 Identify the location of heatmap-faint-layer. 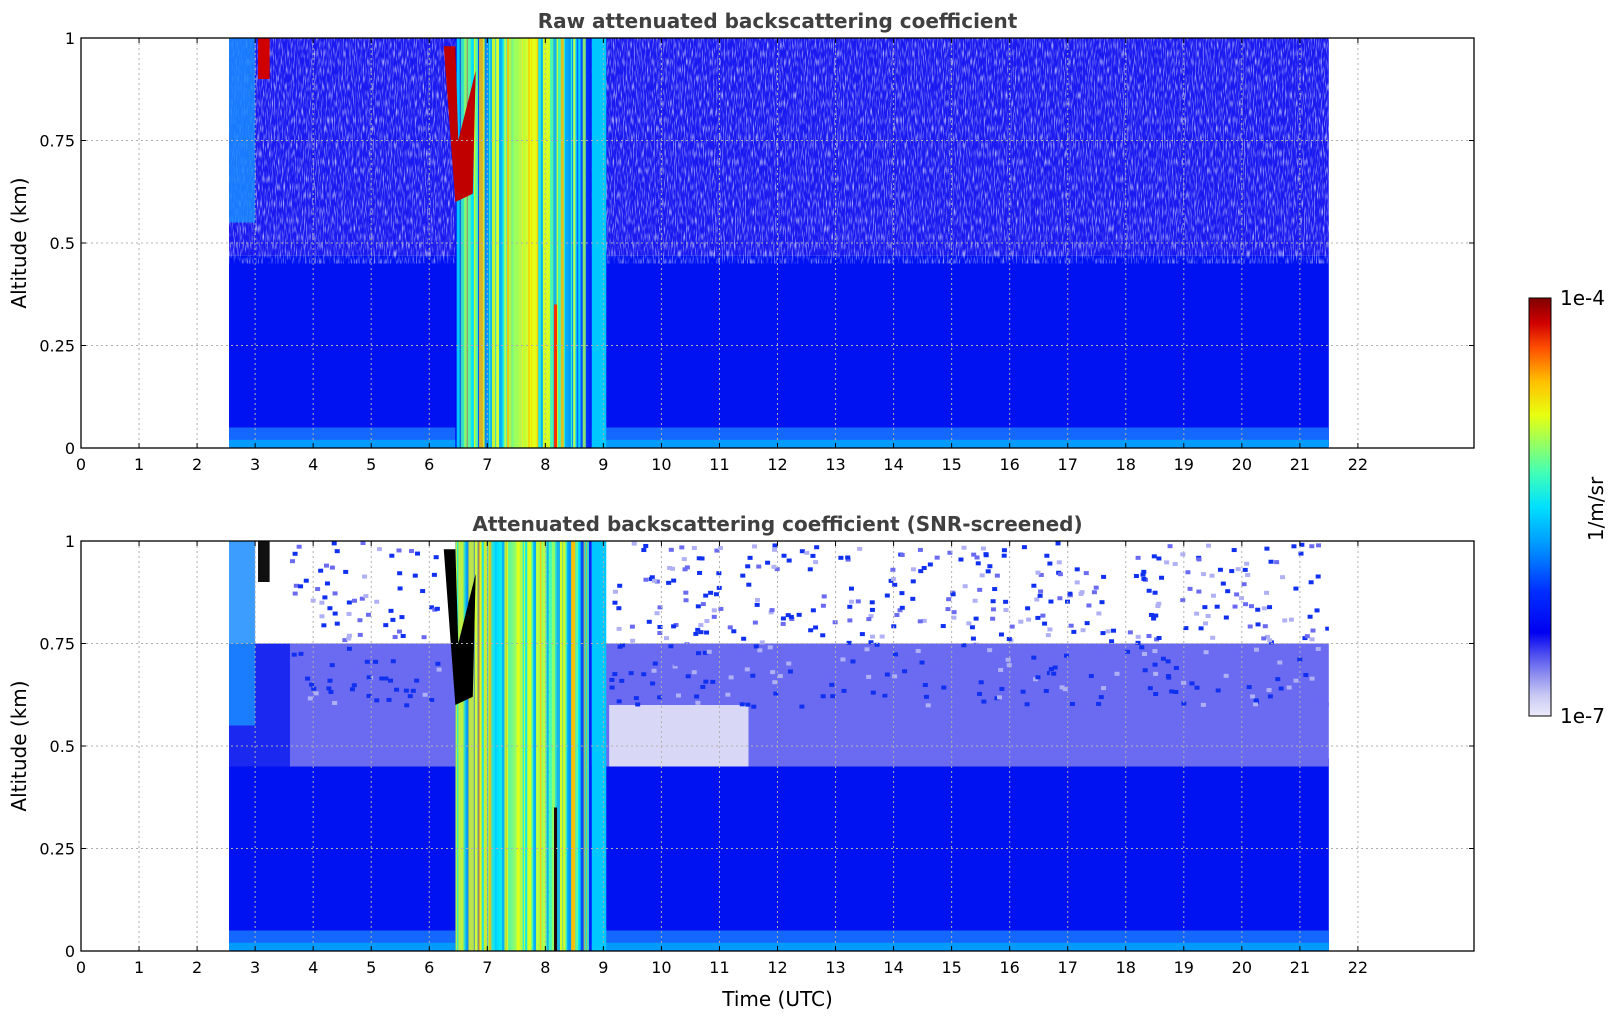
(679, 736).